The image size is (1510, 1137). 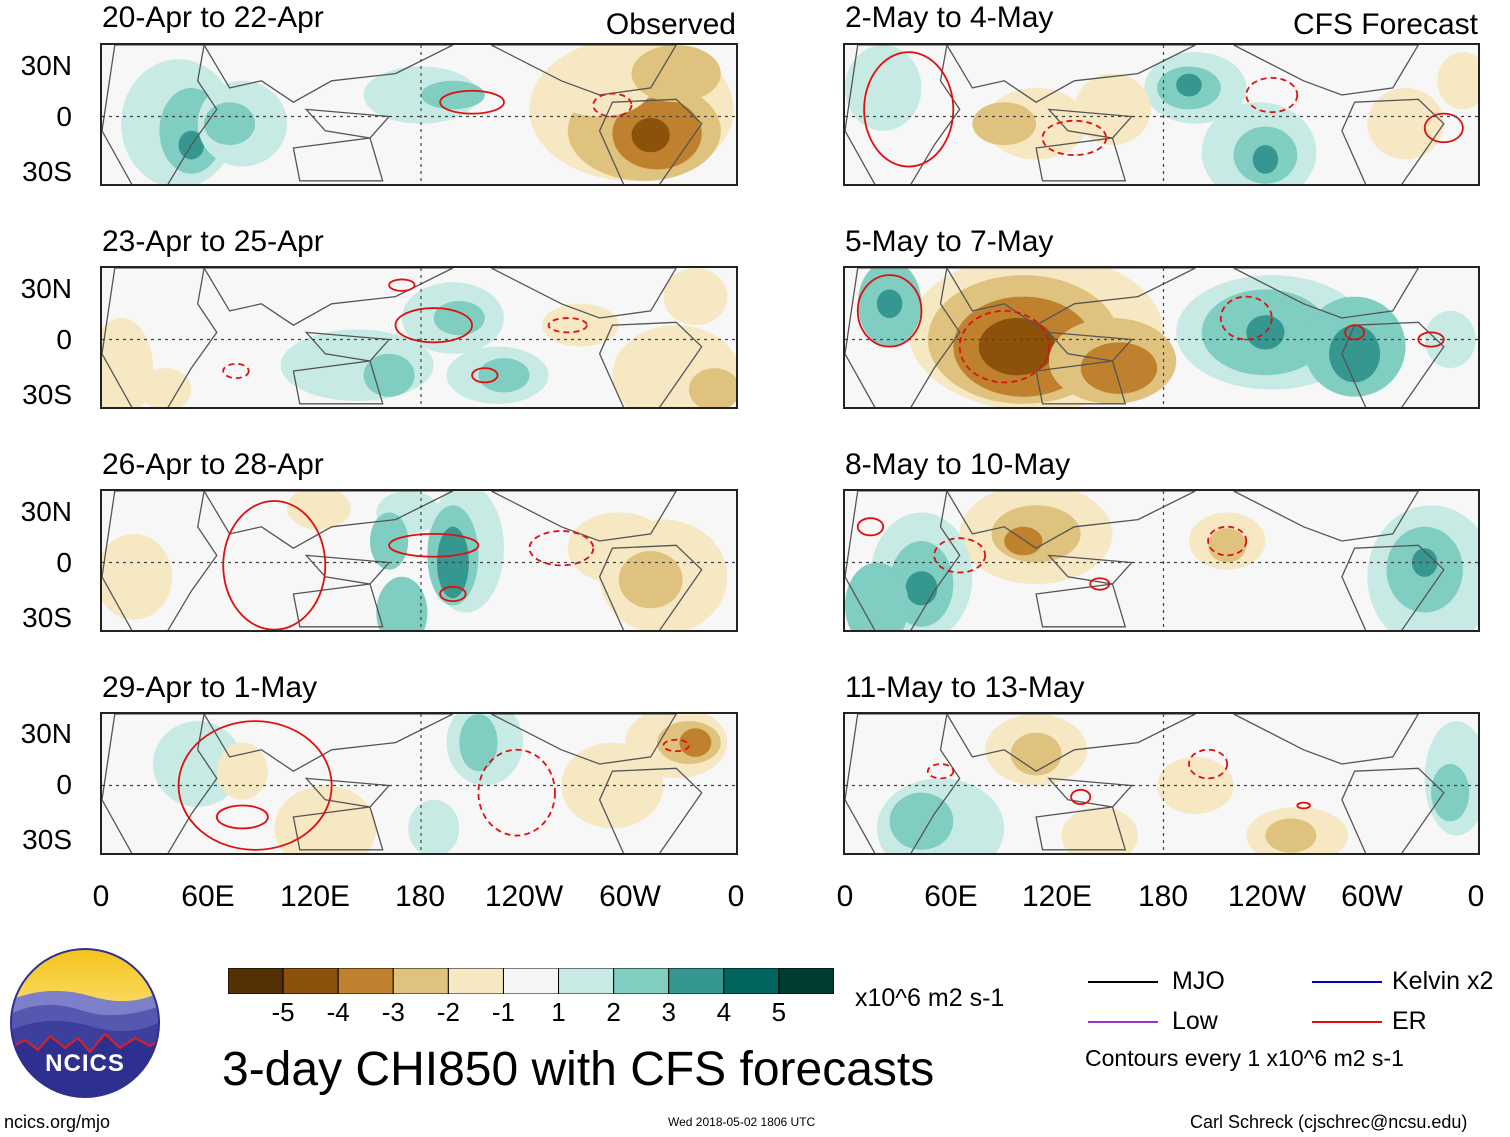 What do you see at coordinates (85, 1063) in the screenshot?
I see `logo-text: NCICS` at bounding box center [85, 1063].